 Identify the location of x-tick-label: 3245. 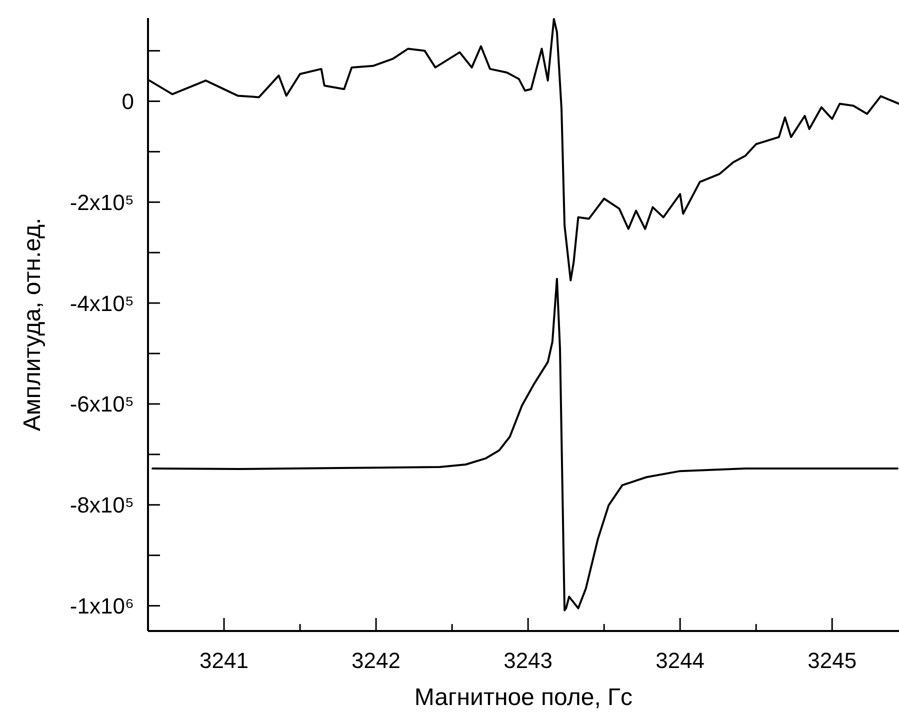
(832, 660).